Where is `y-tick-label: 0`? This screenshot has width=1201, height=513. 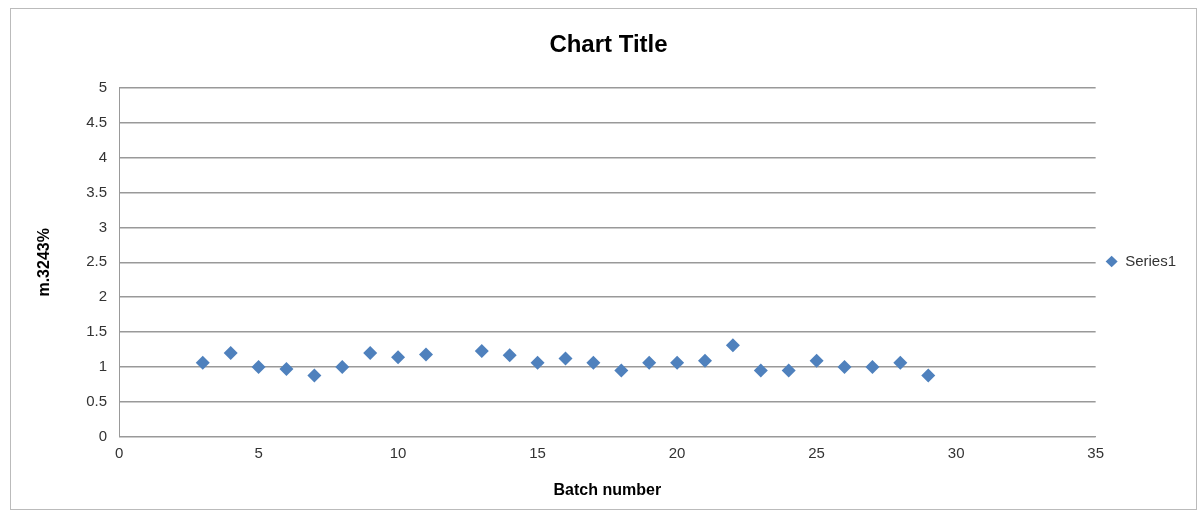 y-tick-label: 0 is located at coordinates (103, 435).